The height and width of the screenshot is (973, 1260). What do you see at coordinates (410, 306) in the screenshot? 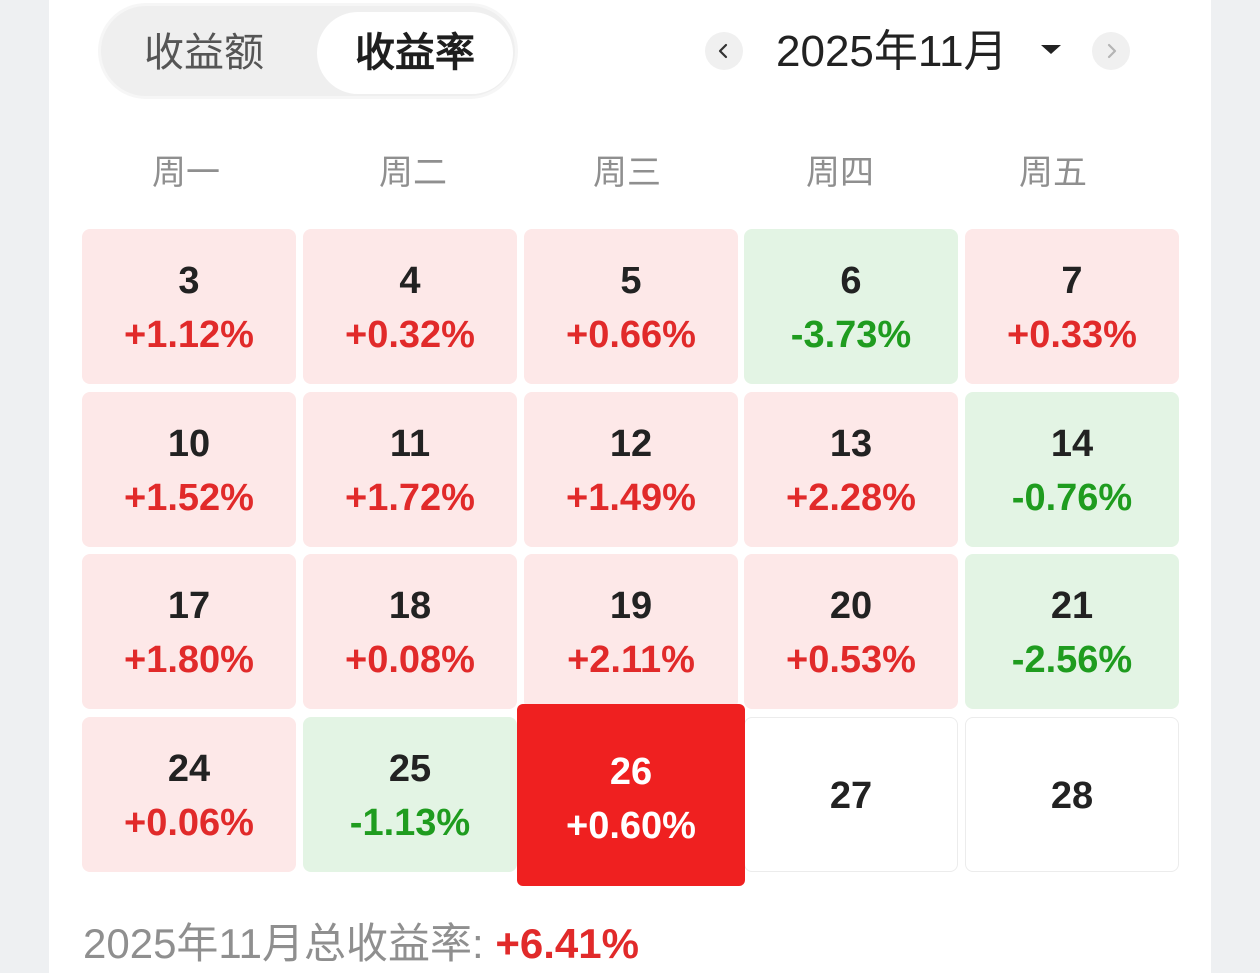
I see `calendar-day-cell: 4 +0.32%` at bounding box center [410, 306].